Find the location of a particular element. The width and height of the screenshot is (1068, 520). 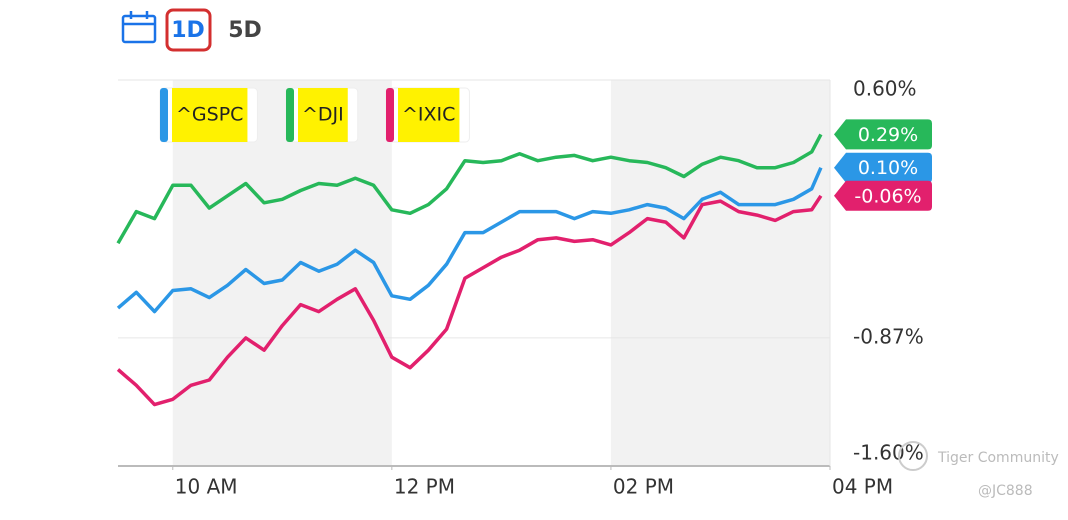

toolbar: 1D 5D is located at coordinates (191, 30).